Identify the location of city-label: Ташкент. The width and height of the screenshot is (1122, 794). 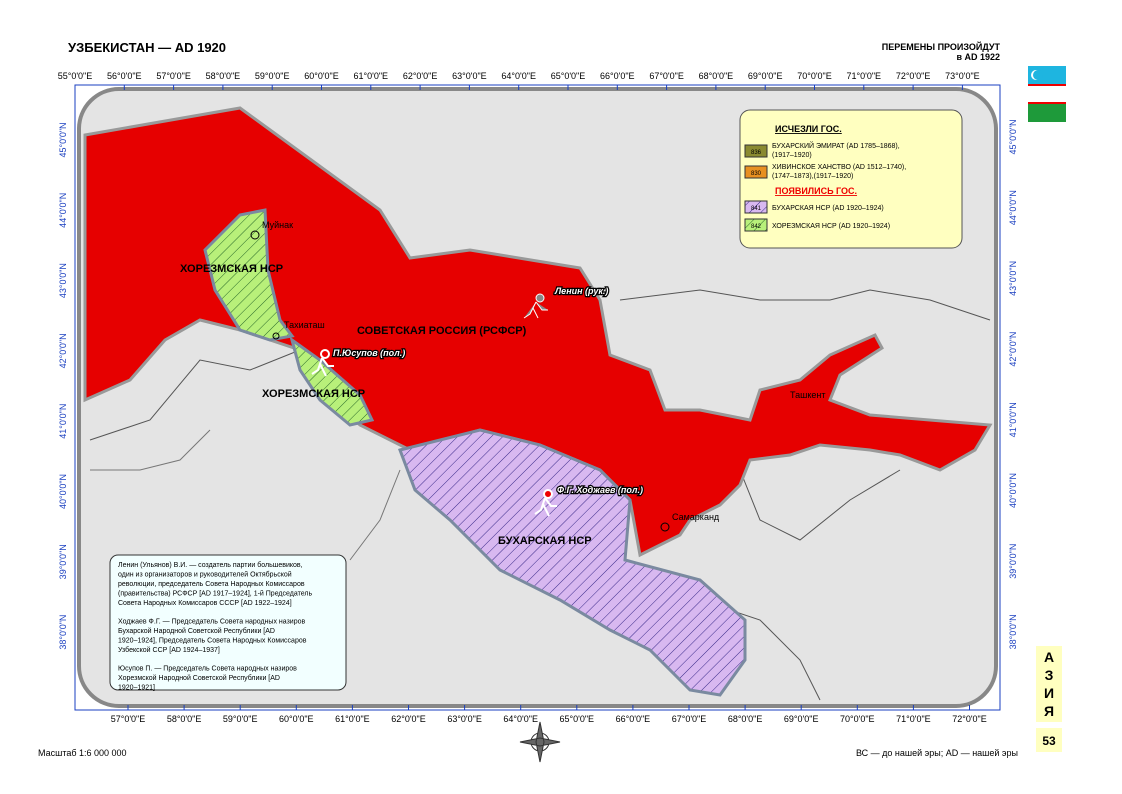
(807, 395).